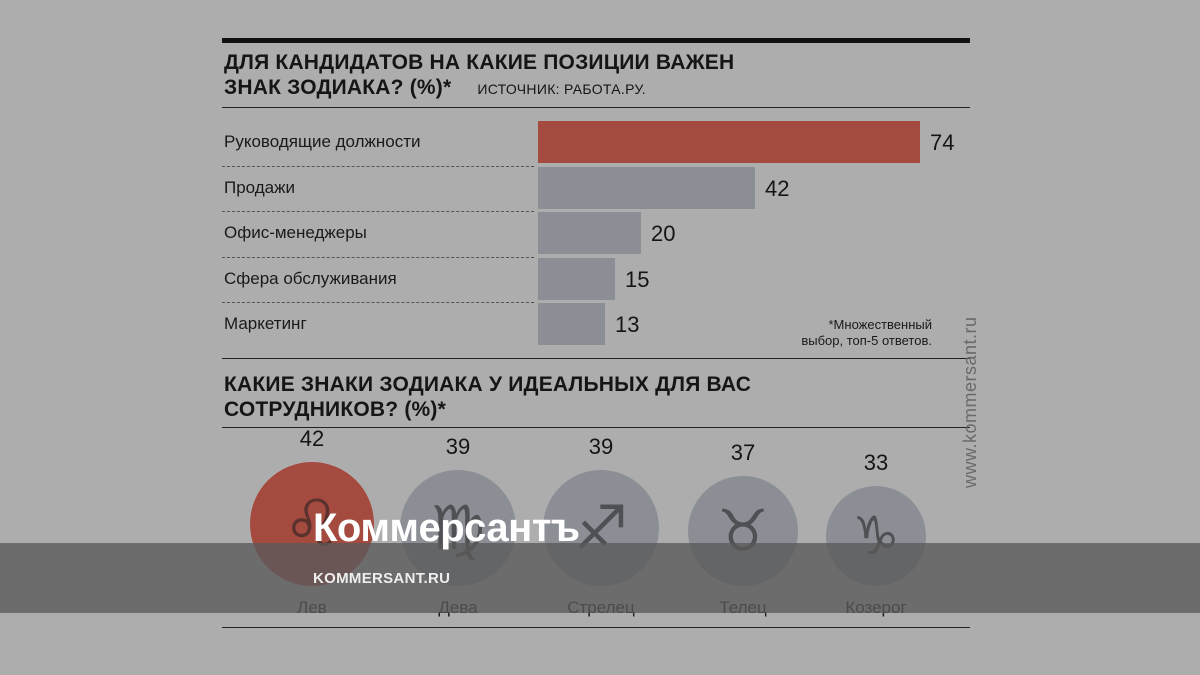 The width and height of the screenshot is (1200, 675). I want to click on chart2-title-line1: КАКИЕ ЗНАКИ ЗОДИАКА У ИДЕАЛЬНЫХ ДЛЯ ВАС, so click(488, 384).